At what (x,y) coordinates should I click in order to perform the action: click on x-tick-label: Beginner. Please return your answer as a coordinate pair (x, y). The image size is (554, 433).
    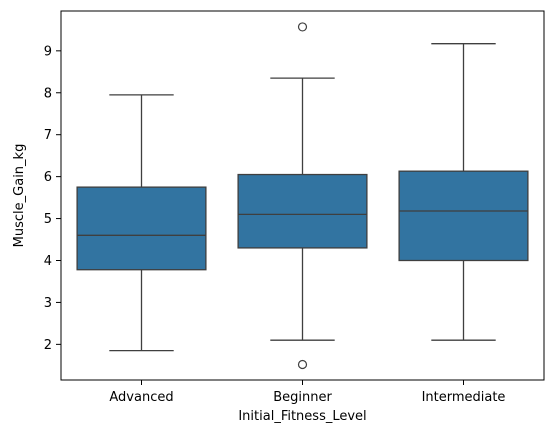
    Looking at the image, I should click on (302, 397).